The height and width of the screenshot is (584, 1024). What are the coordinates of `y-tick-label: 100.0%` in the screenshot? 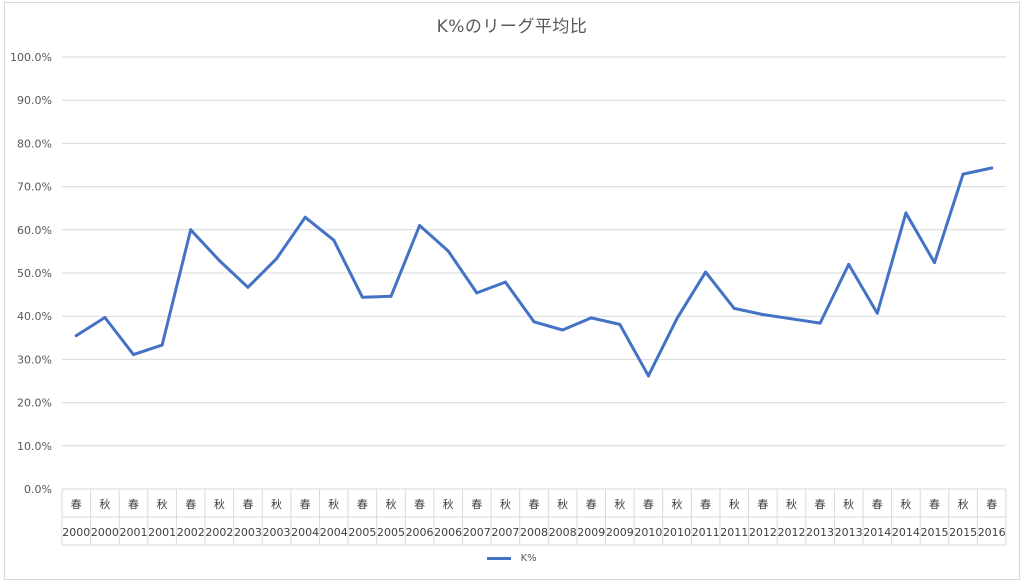 It's located at (31, 57).